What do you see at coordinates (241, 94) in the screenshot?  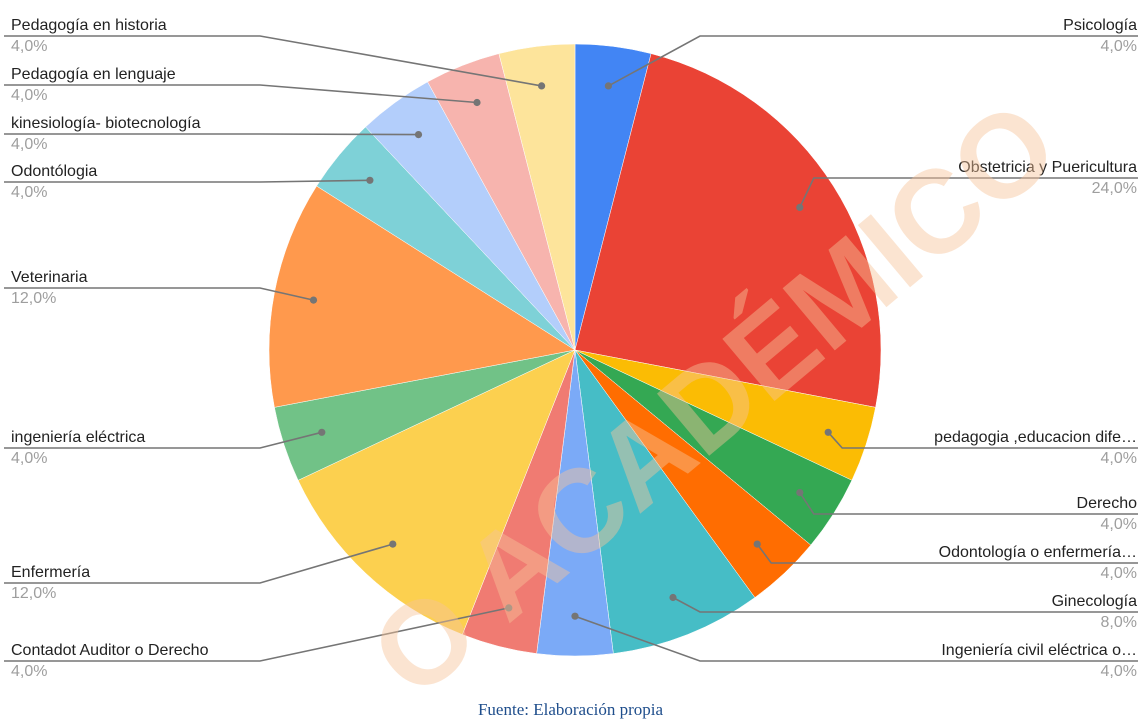 I see `leader-line-pedagogia-en-lenguaje` at bounding box center [241, 94].